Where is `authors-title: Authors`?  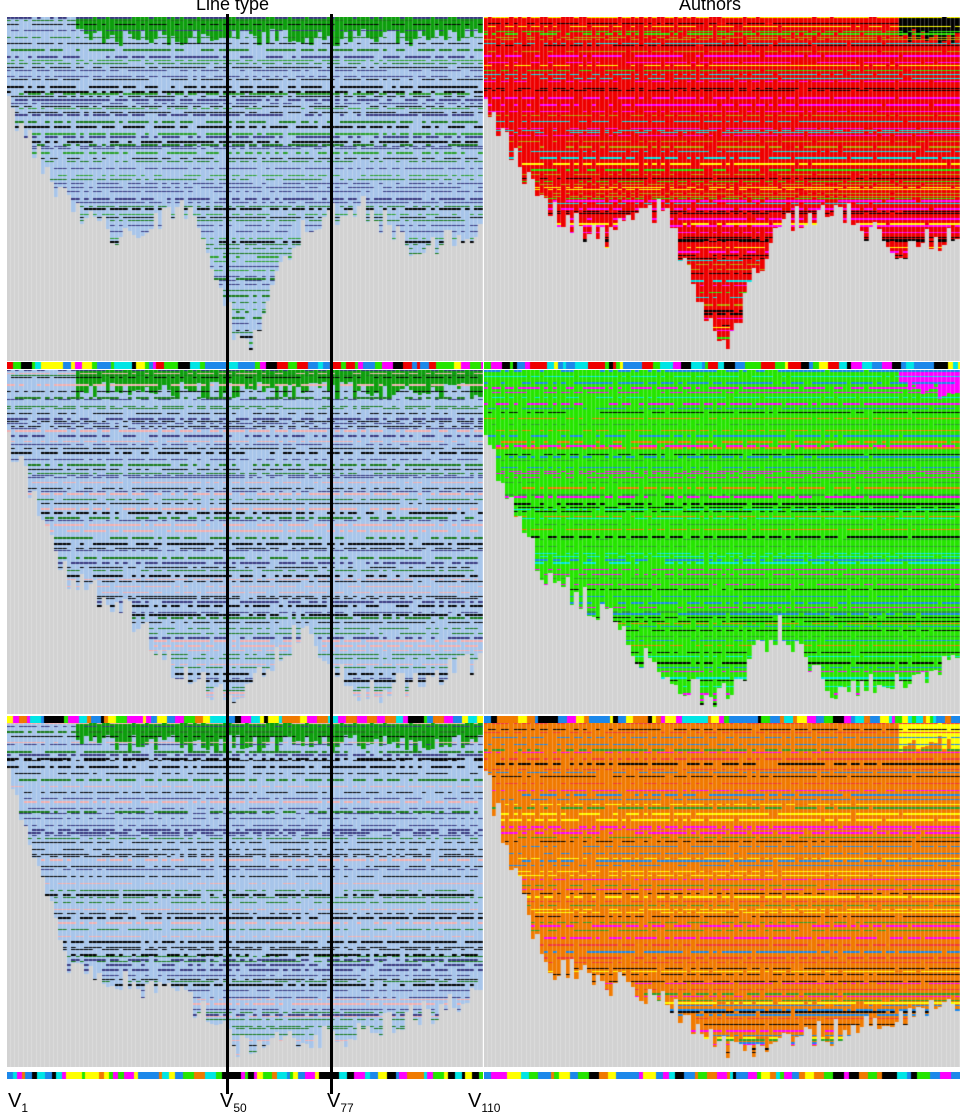 authors-title: Authors is located at coordinates (710, 7).